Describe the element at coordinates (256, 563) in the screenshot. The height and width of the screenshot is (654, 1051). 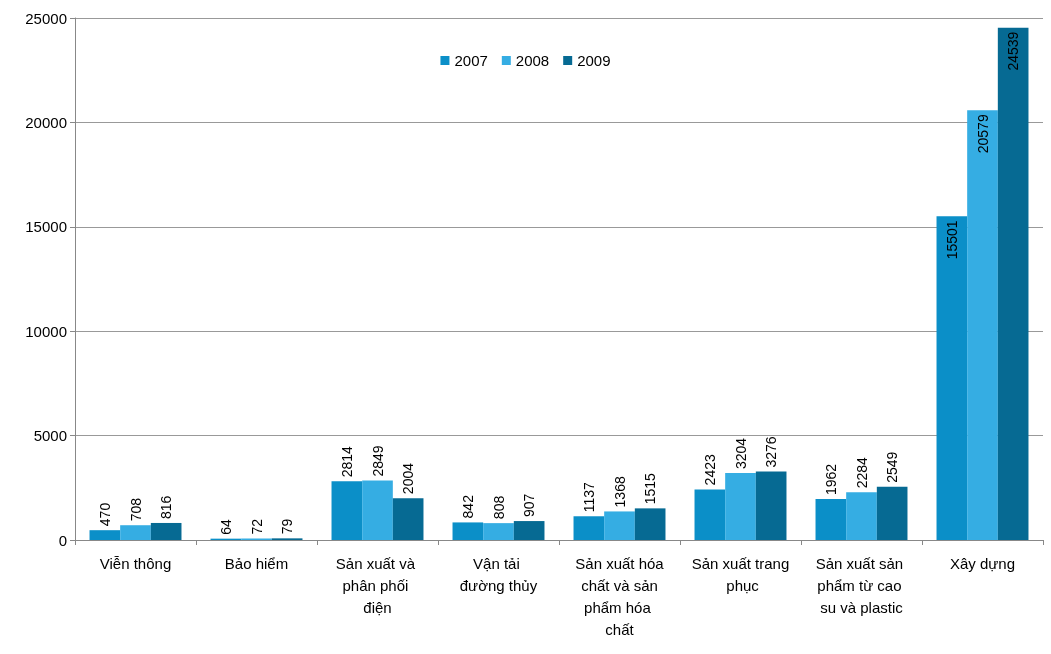
I see `x-tick-label: Bảo hiểm` at that location.